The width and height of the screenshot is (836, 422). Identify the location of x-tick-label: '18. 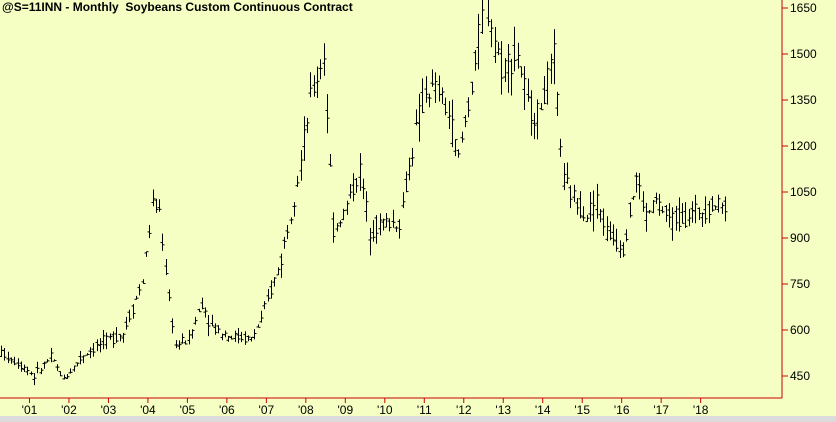
(701, 410).